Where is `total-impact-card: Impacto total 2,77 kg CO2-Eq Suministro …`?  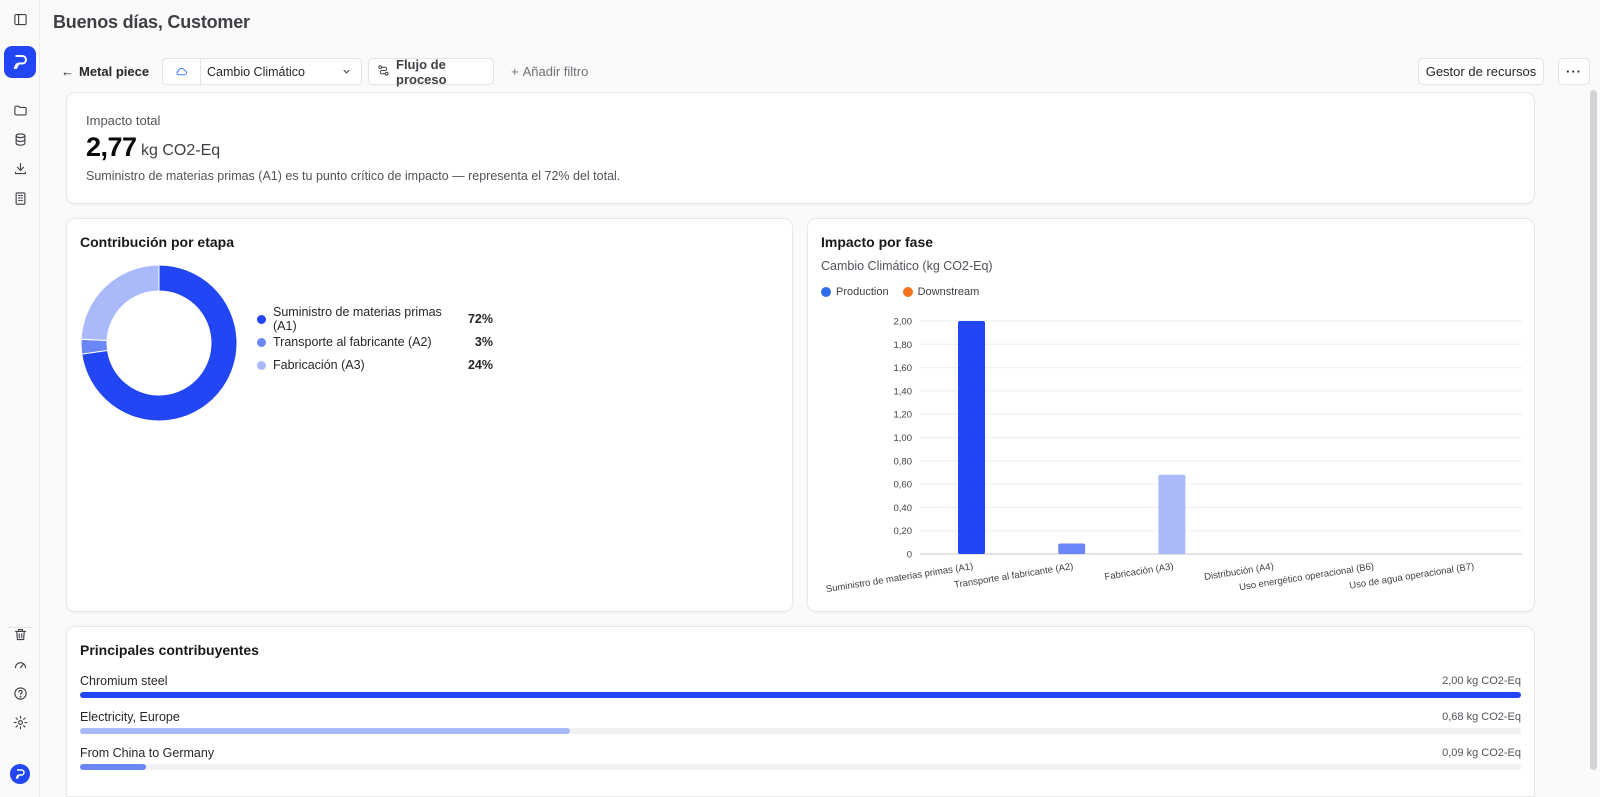
total-impact-card: Impacto total 2,77 kg CO2-Eq Suministro … is located at coordinates (800, 148).